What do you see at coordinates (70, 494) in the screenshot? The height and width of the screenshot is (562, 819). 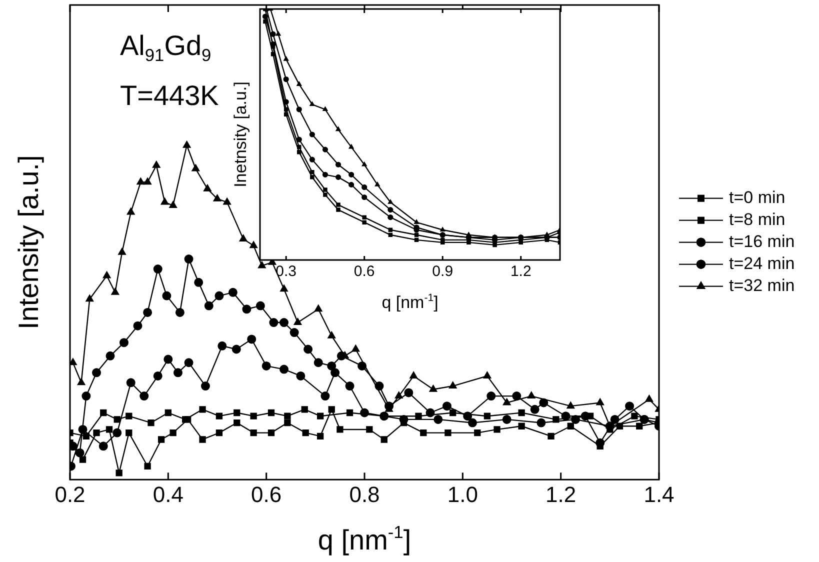 I see `x-tick-label: 0.2` at bounding box center [70, 494].